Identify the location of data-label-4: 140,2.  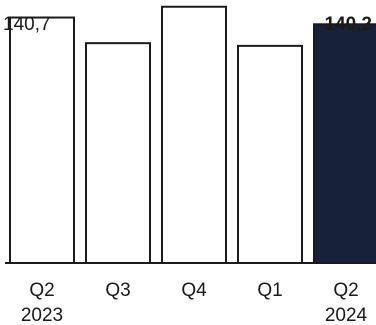
(348, 24).